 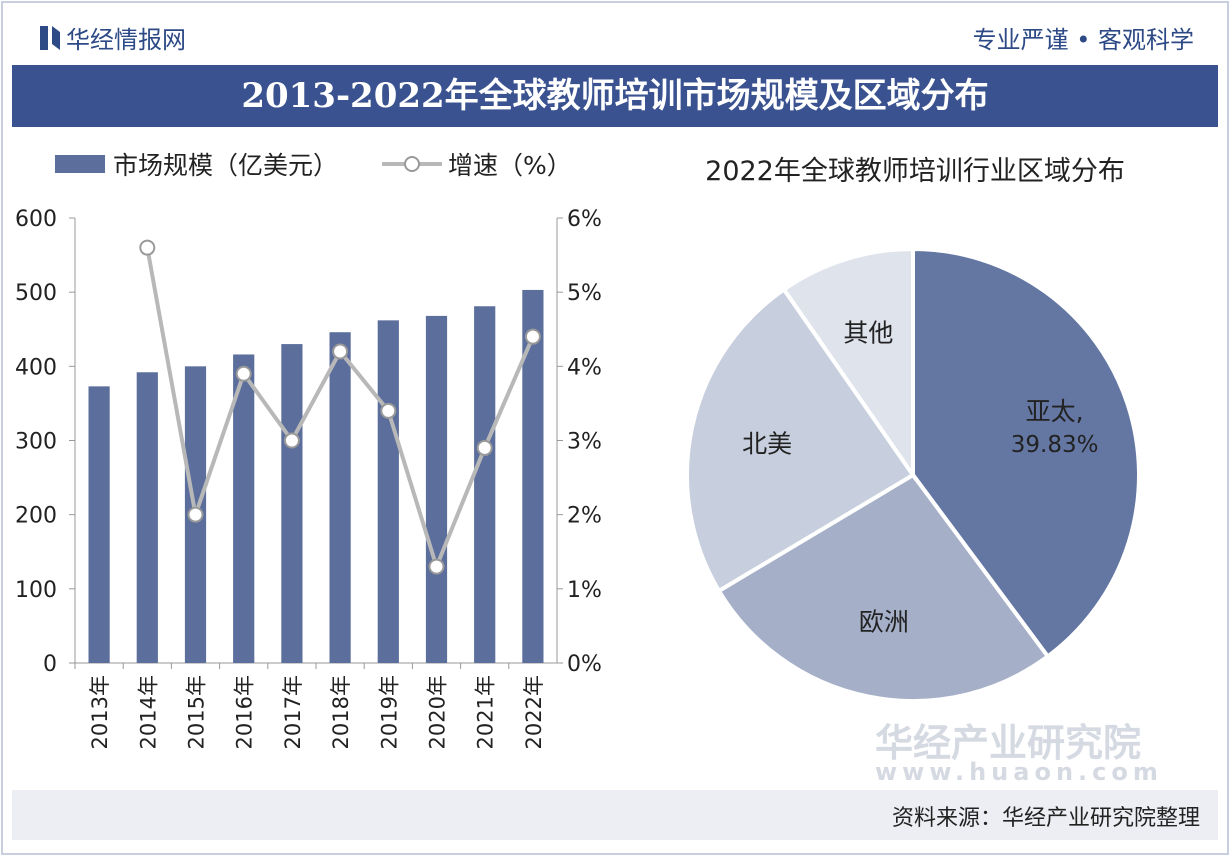 I want to click on x-tick-label: 2014年, so click(x=148, y=712).